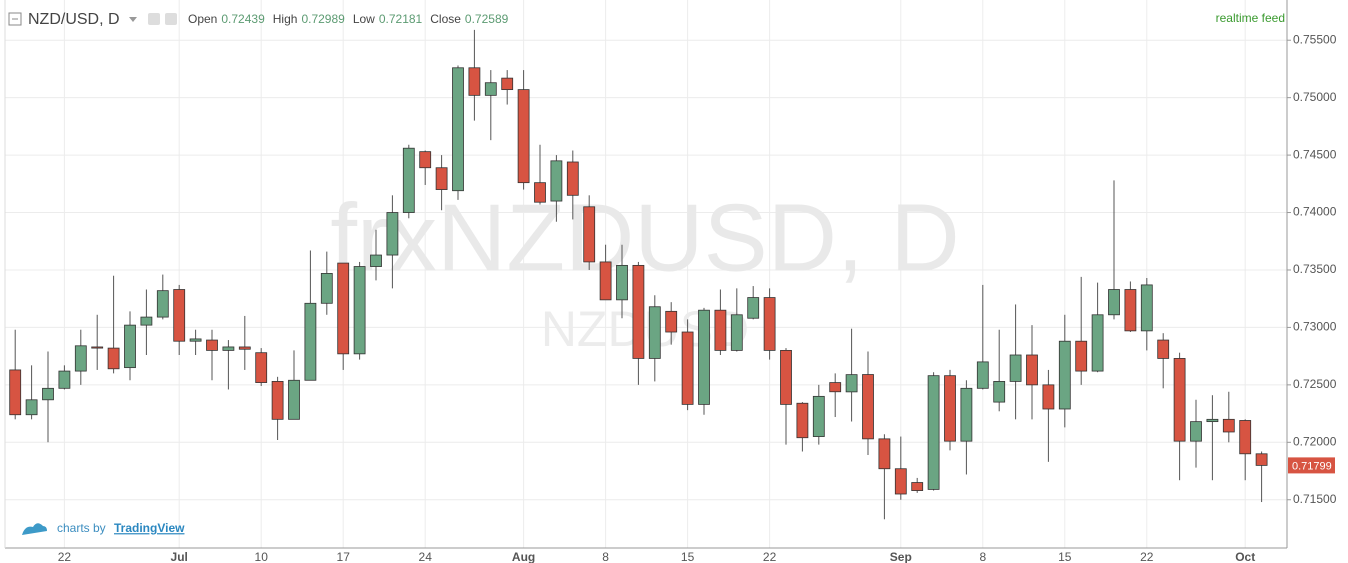  Describe the element at coordinates (171, 19) in the screenshot. I see `eye-icon` at that location.